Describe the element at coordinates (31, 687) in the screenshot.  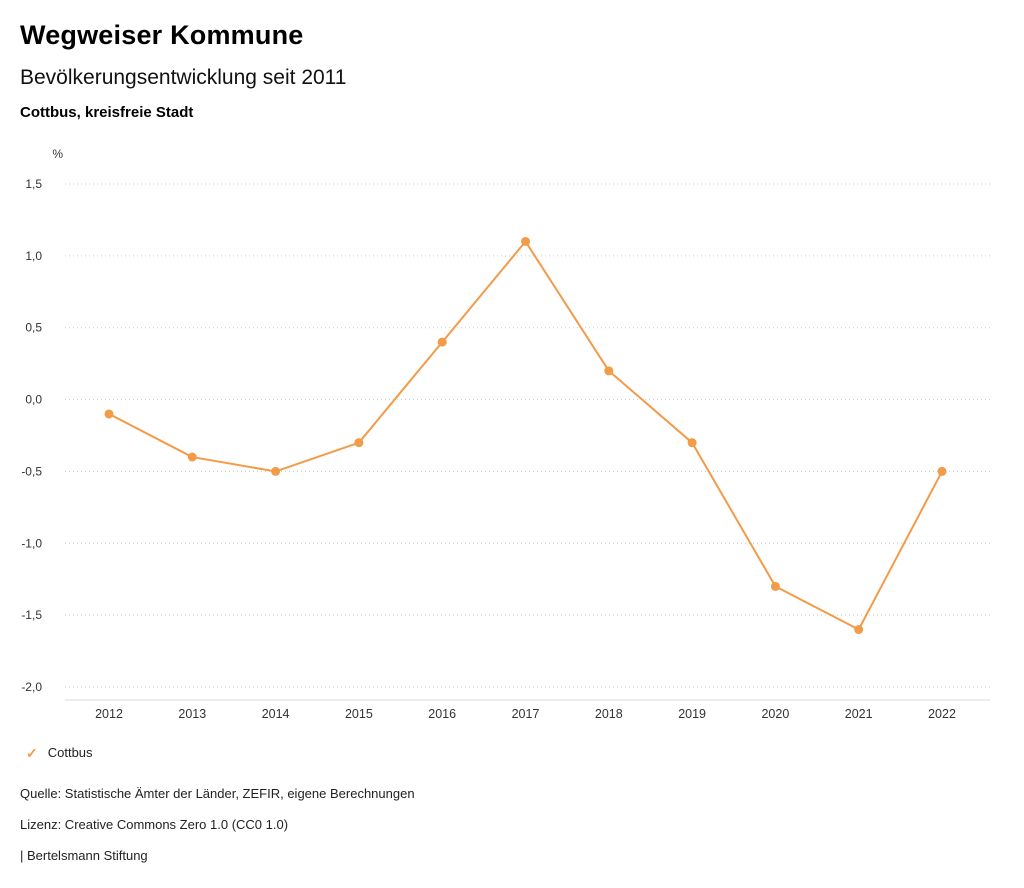
I see `y-tick-label: -2,0` at that location.